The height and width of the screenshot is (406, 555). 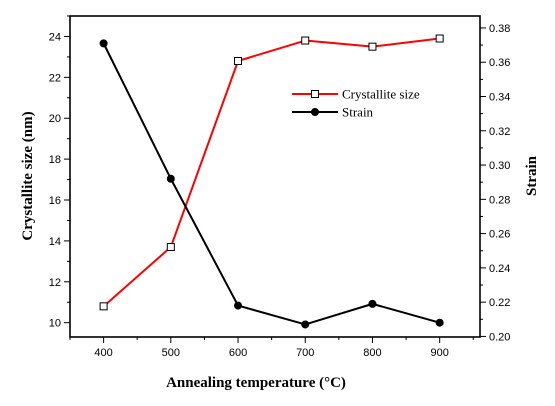 I want to click on y-left-tick-label: 14, so click(x=55, y=242).